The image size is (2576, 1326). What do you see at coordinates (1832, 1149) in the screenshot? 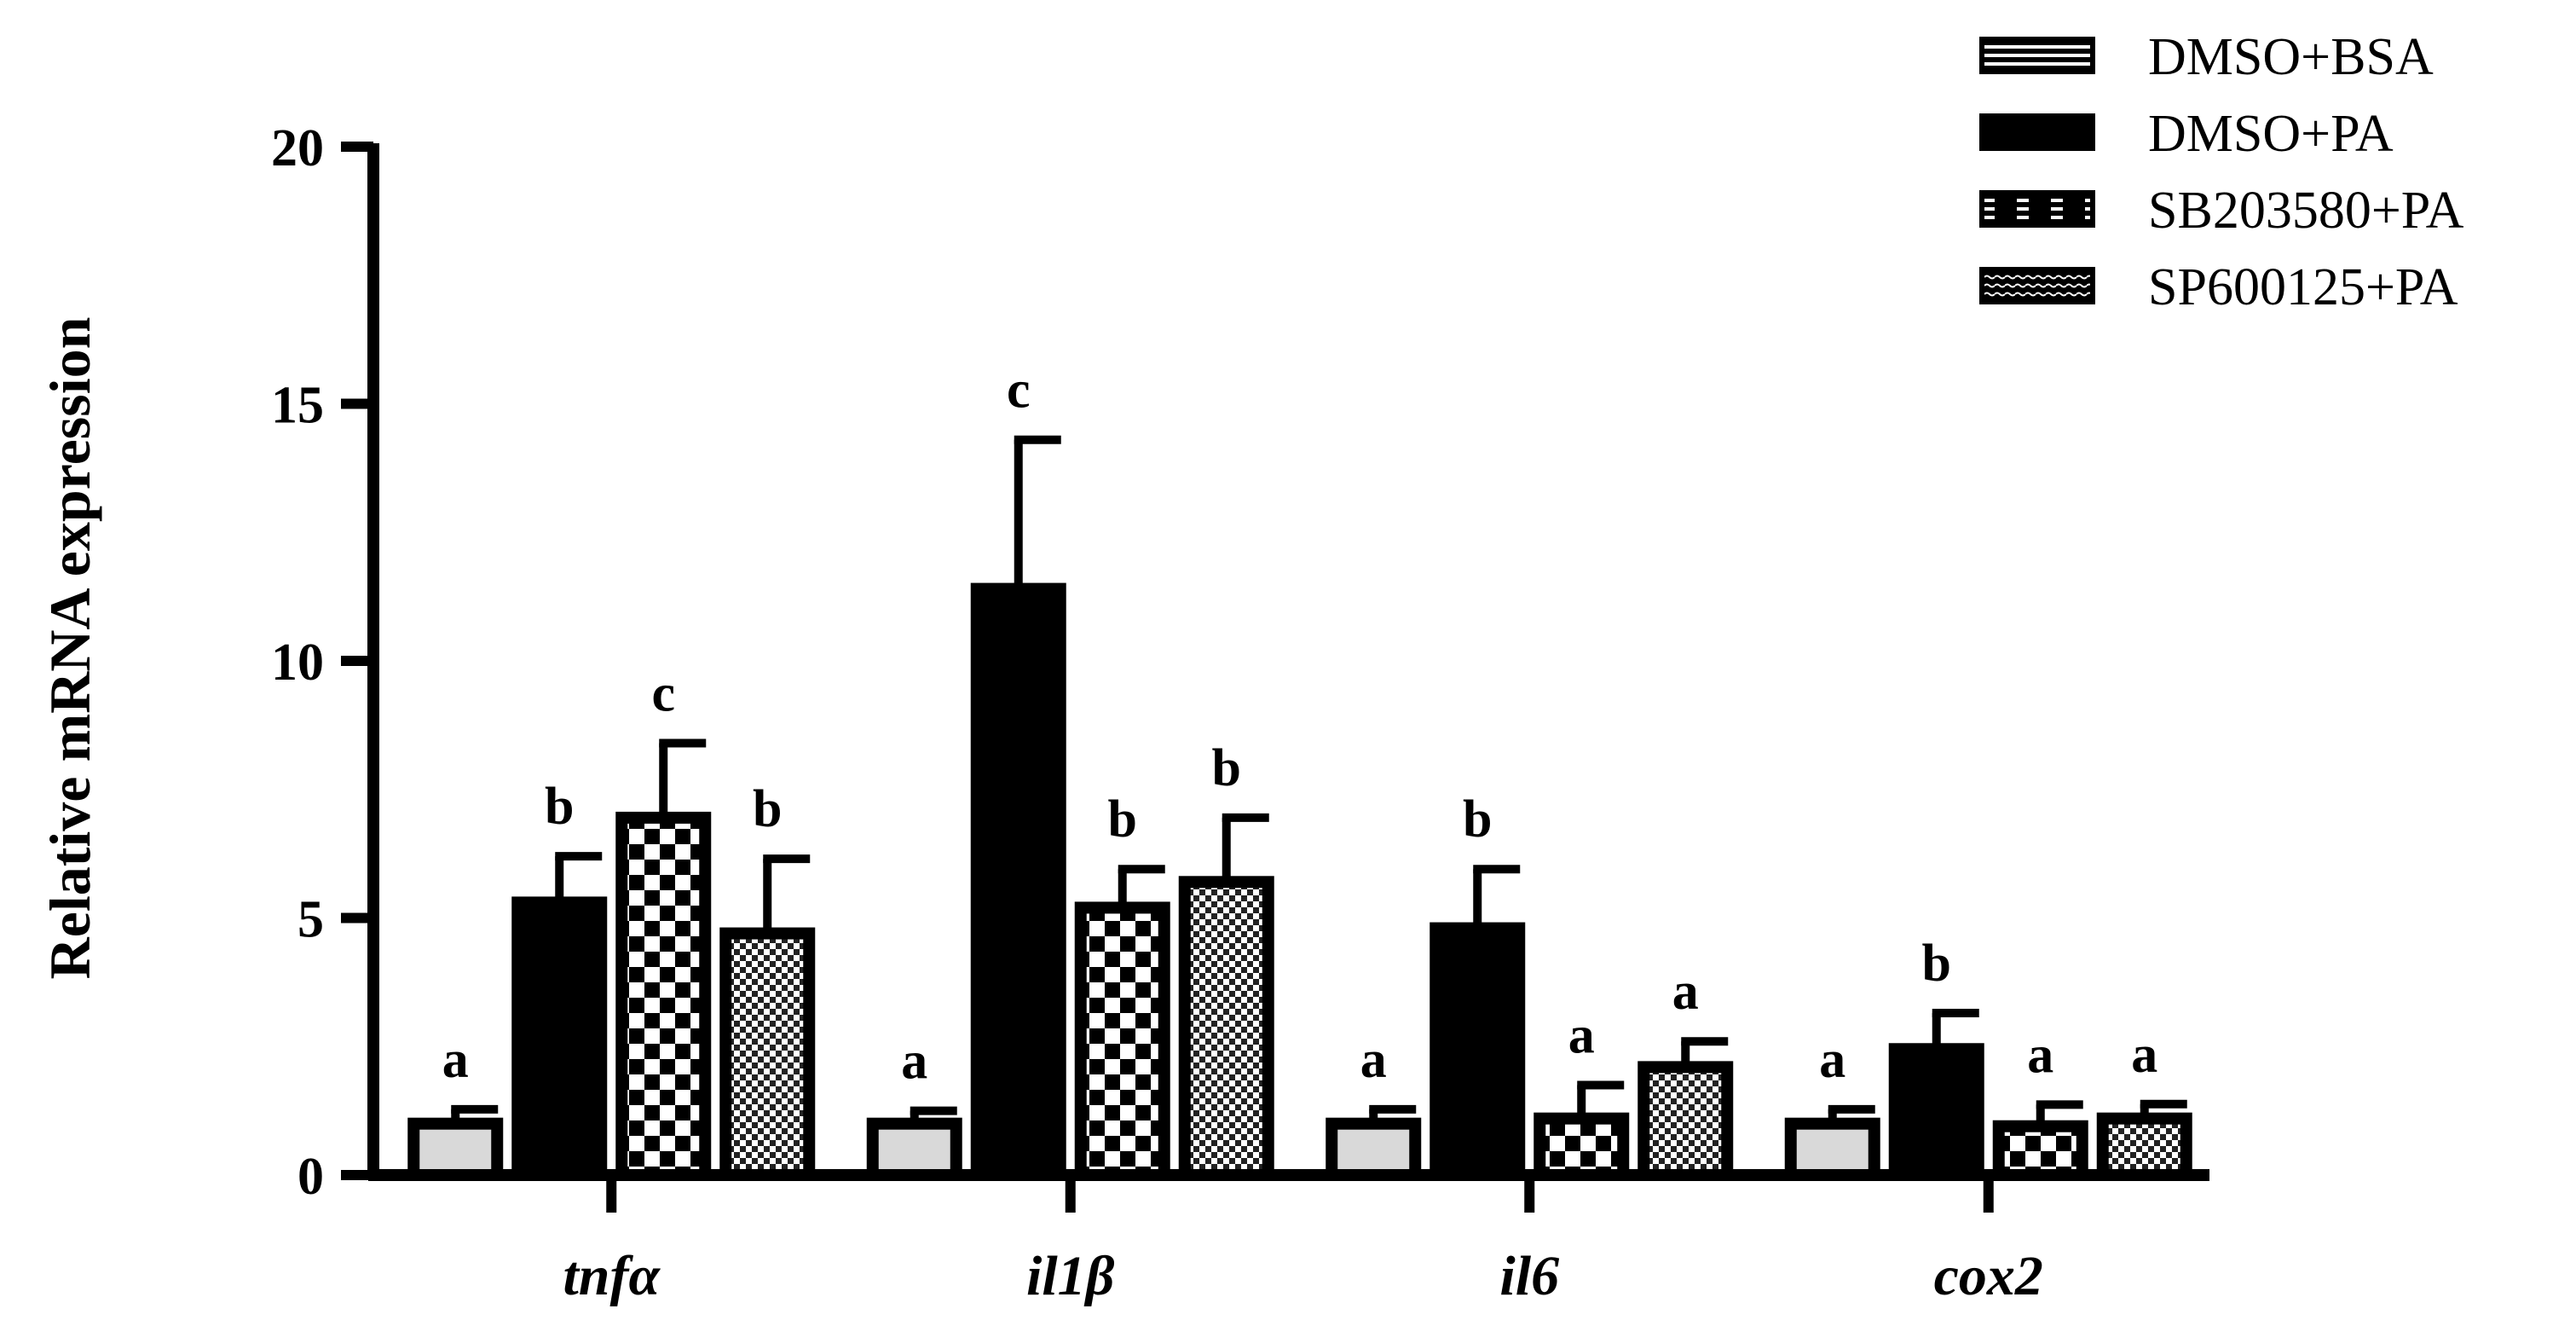
I see `bar-cox2-DMSO+BSA` at bounding box center [1832, 1149].